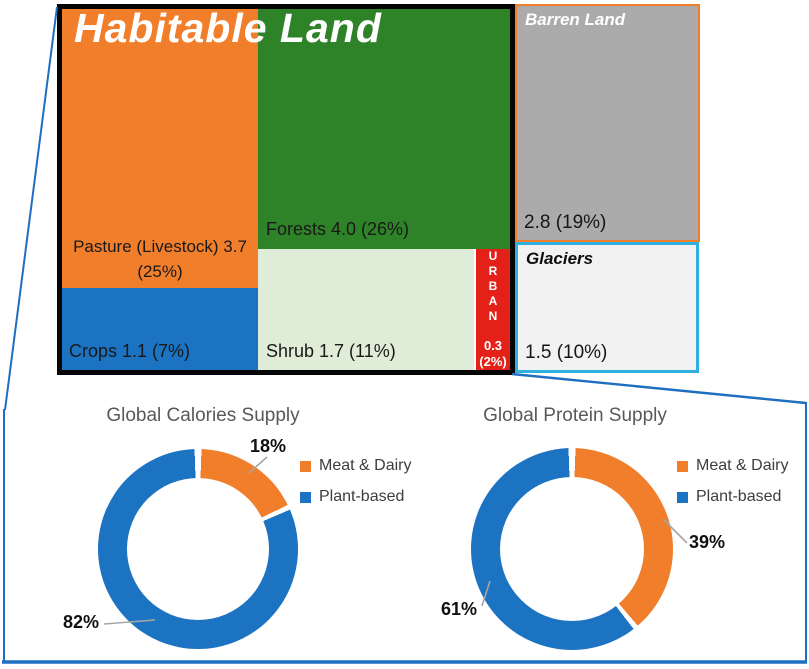  Describe the element at coordinates (575, 19) in the screenshot. I see `barren-land-title: Barren Land` at that location.